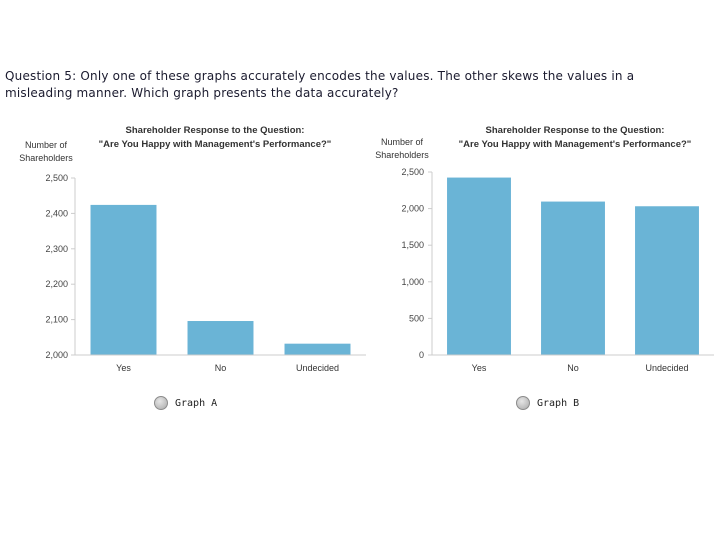 Image resolution: width=720 pixels, height=540 pixels. Describe the element at coordinates (56, 320) in the screenshot. I see `graph-a-ytick-label: 2,100` at that location.